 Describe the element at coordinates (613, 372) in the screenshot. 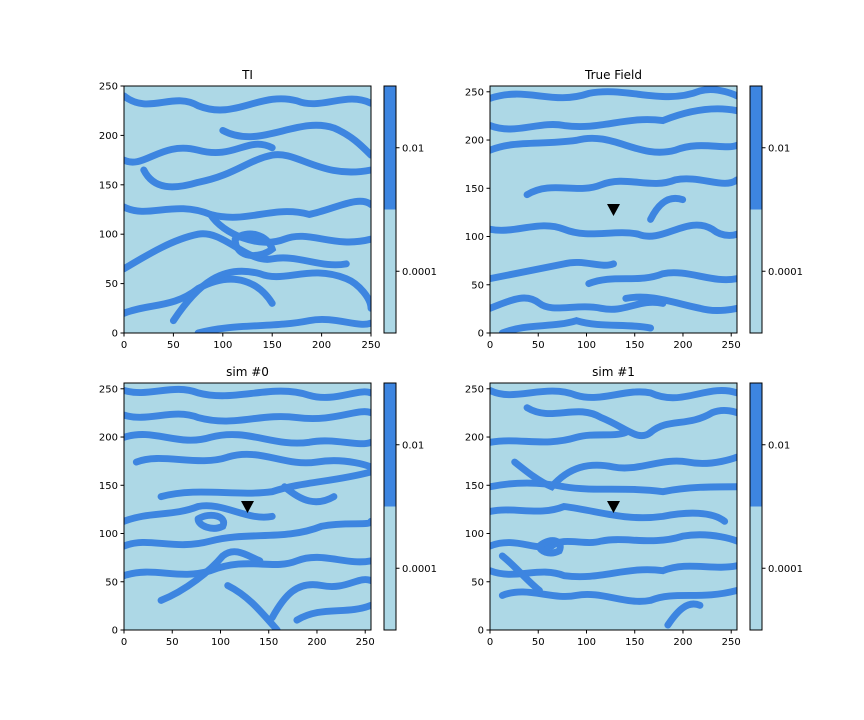

I see `panel-title: sim #1` at that location.